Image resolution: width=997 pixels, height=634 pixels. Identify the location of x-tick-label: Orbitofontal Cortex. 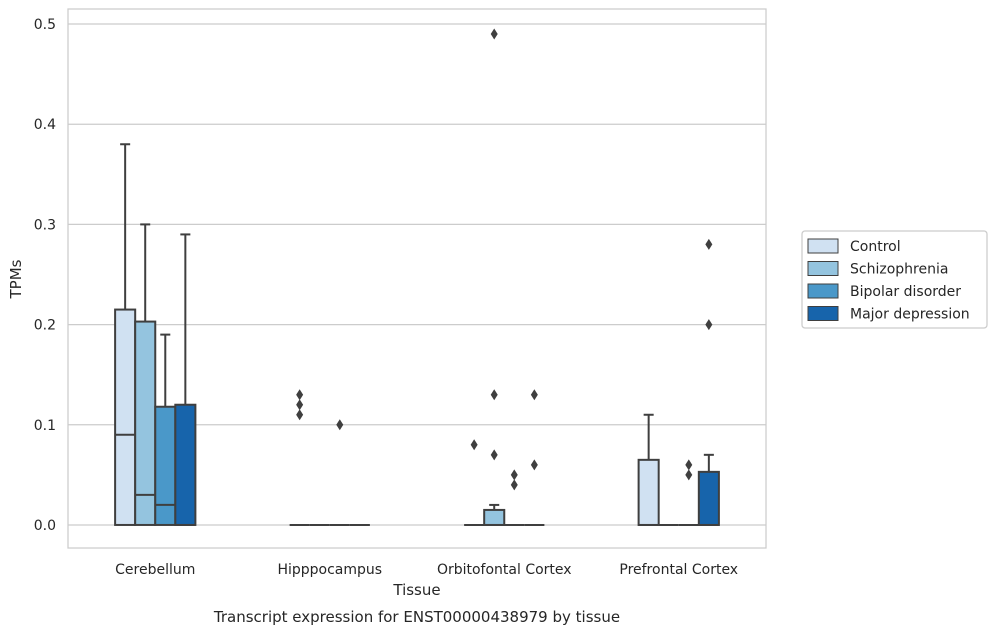
(504, 570).